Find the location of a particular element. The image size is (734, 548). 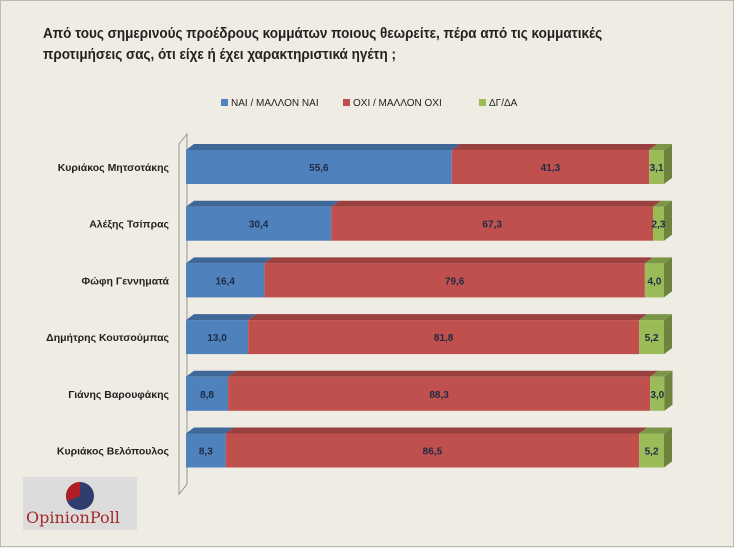

data-label: 8,8 is located at coordinates (207, 395).